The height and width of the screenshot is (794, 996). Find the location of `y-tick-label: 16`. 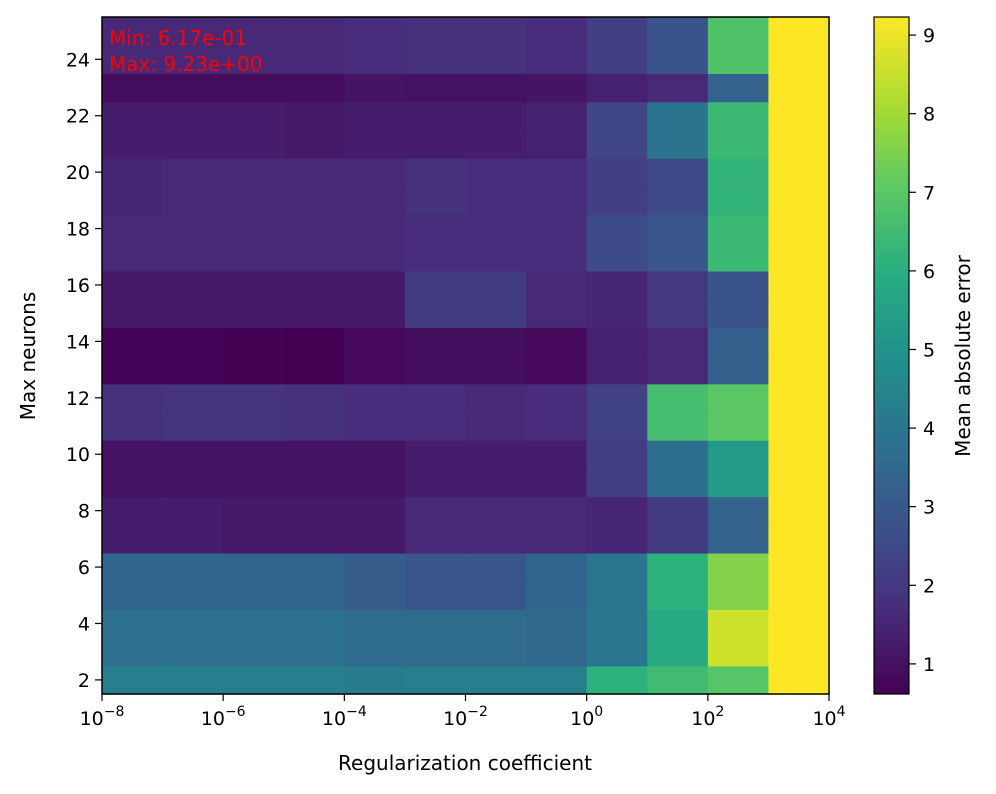

y-tick-label: 16 is located at coordinates (78, 286).